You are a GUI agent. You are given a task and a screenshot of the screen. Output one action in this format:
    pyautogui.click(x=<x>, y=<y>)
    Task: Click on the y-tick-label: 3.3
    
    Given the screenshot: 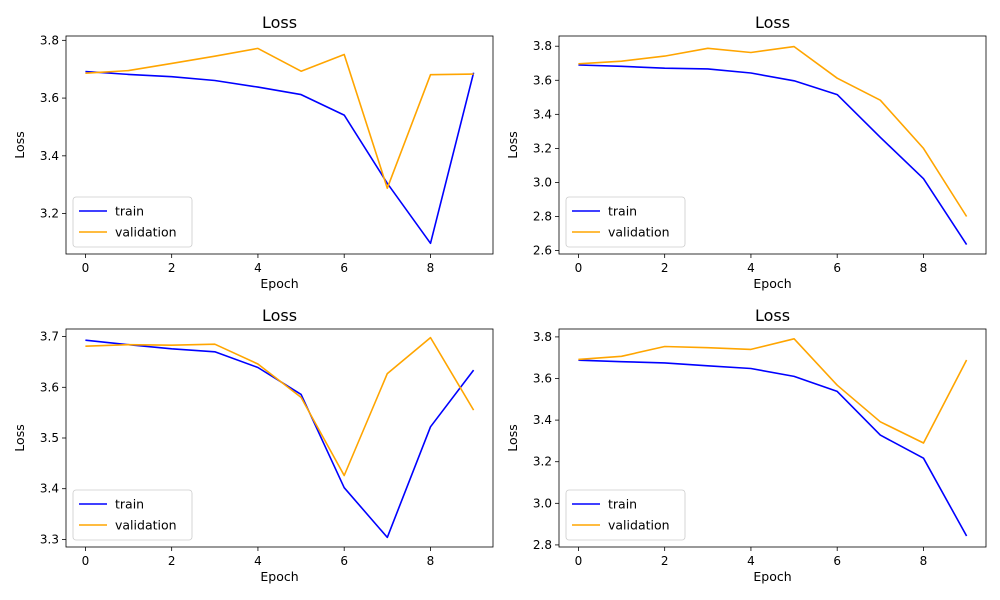 What is the action you would take?
    pyautogui.click(x=49, y=539)
    